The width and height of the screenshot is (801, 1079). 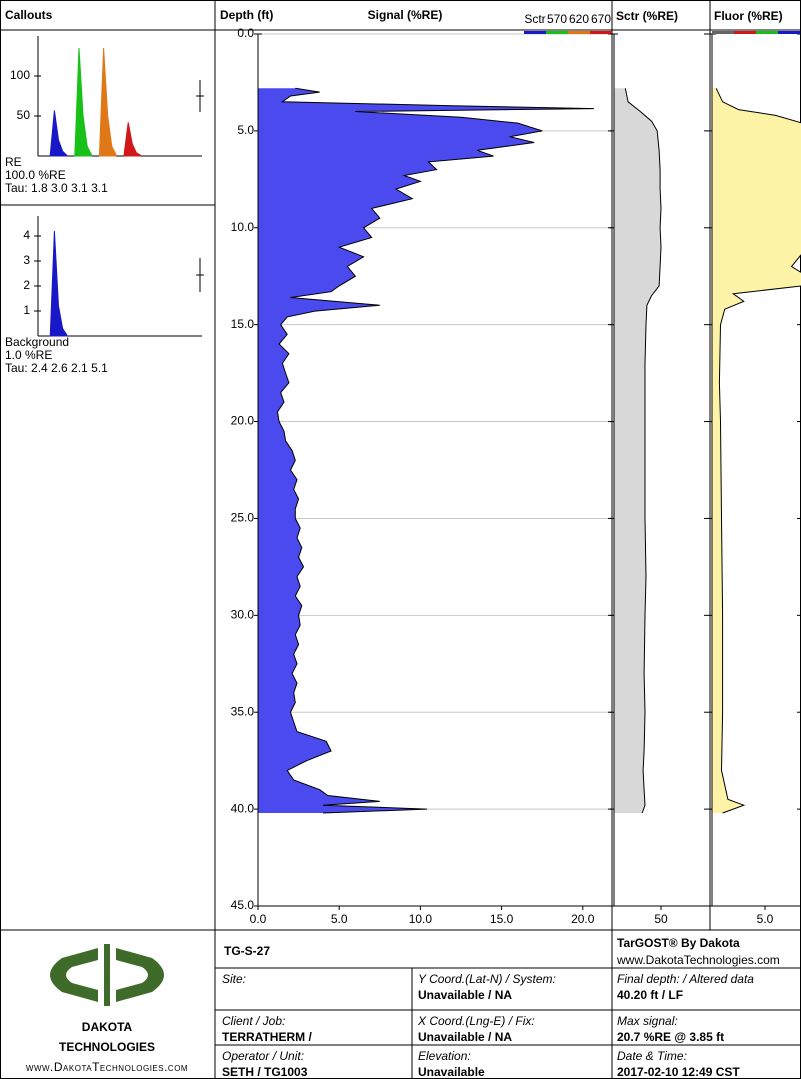 I want to click on callout-label: Background, so click(x=37, y=342).